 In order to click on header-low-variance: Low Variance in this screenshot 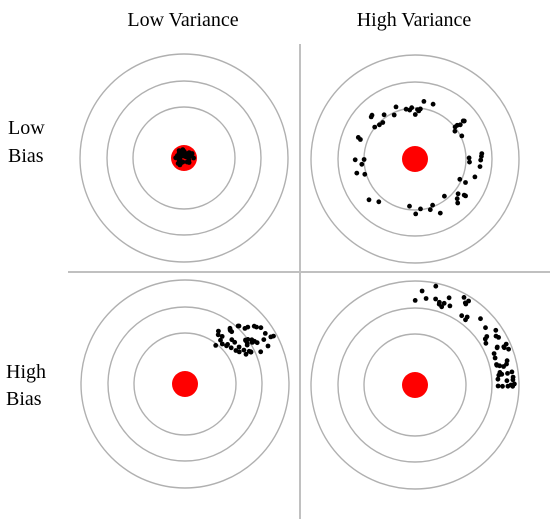, I will do `click(182, 20)`.